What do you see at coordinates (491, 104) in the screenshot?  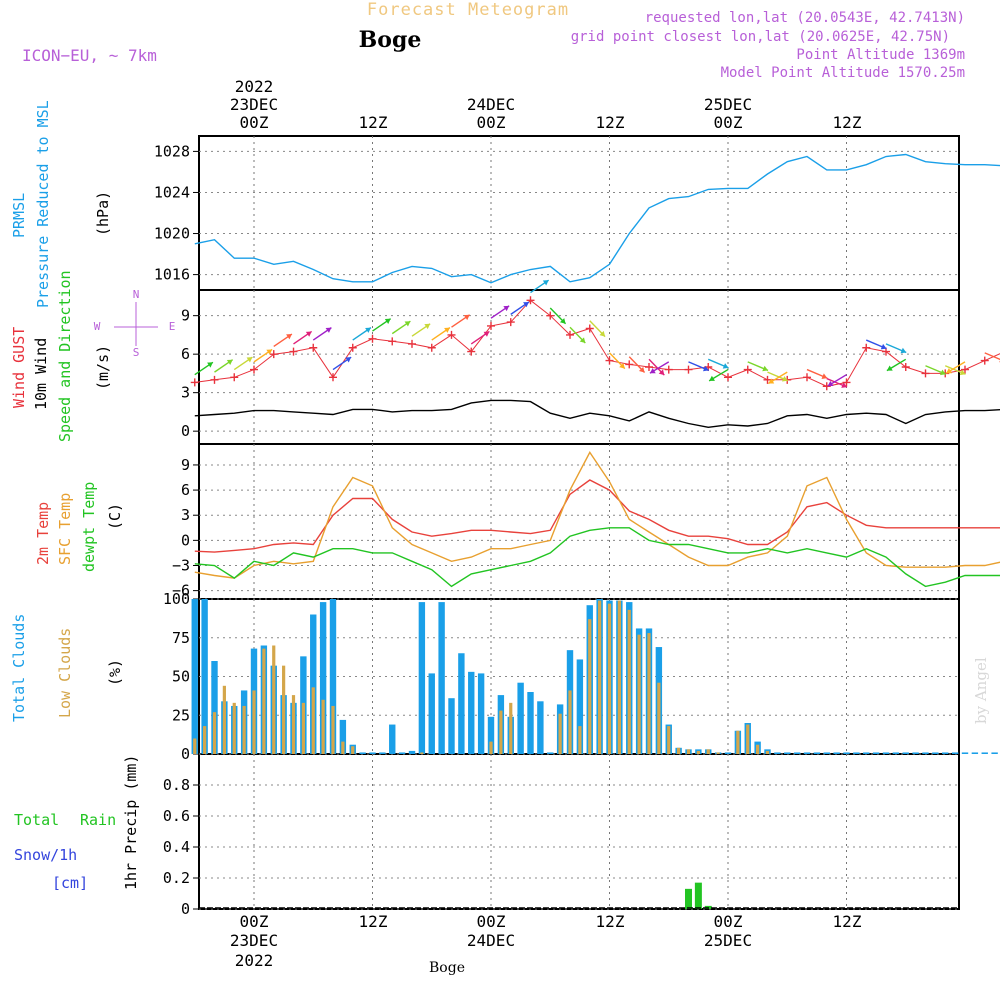 I see `top-day-2: 24DEC` at bounding box center [491, 104].